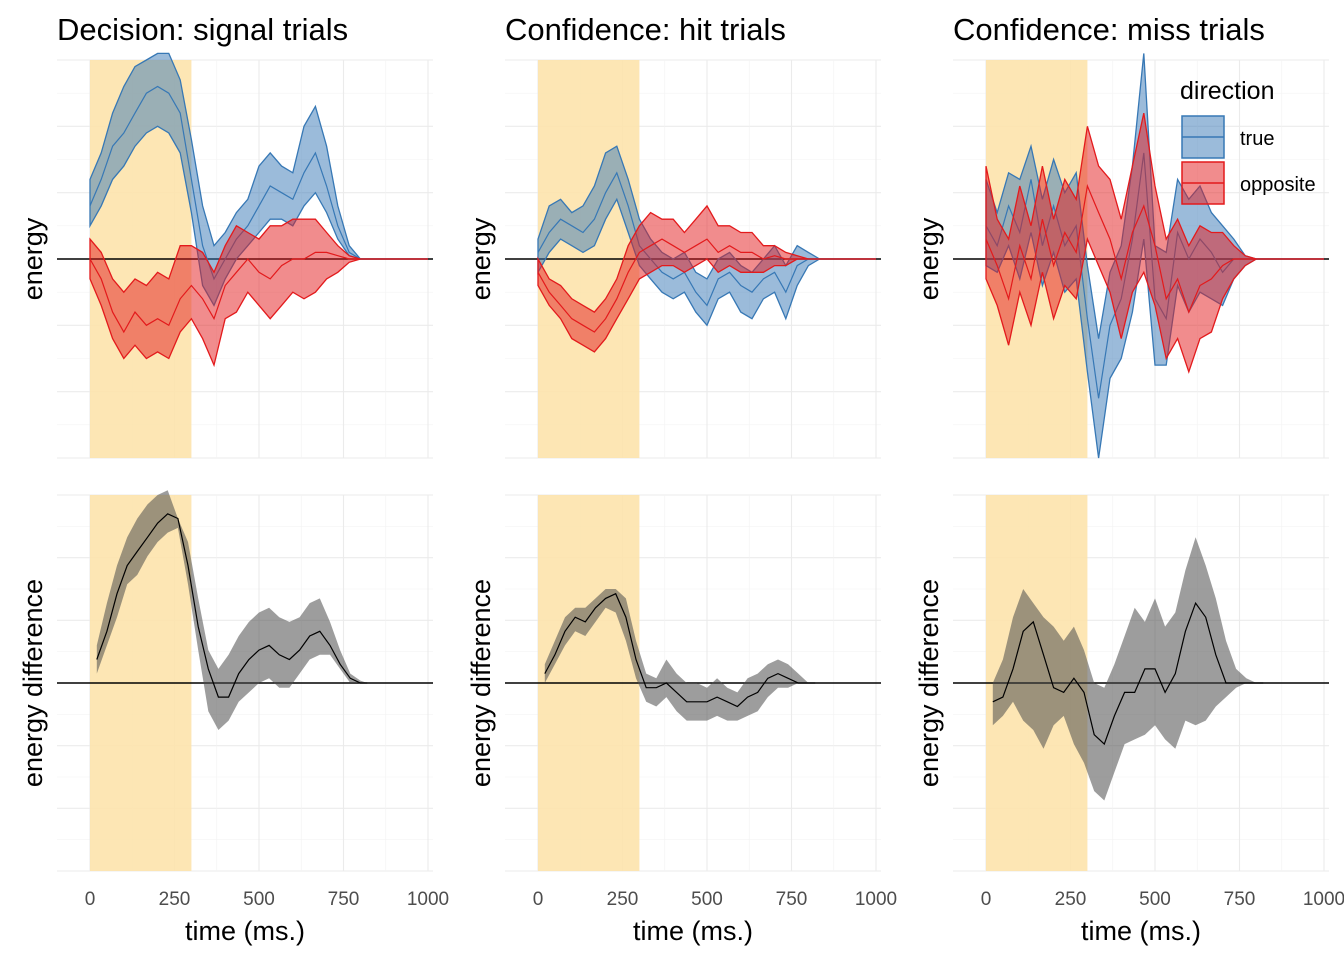 The width and height of the screenshot is (1344, 960). Describe the element at coordinates (1109, 29) in the screenshot. I see `panel-title: Confidence: miss trials` at that location.